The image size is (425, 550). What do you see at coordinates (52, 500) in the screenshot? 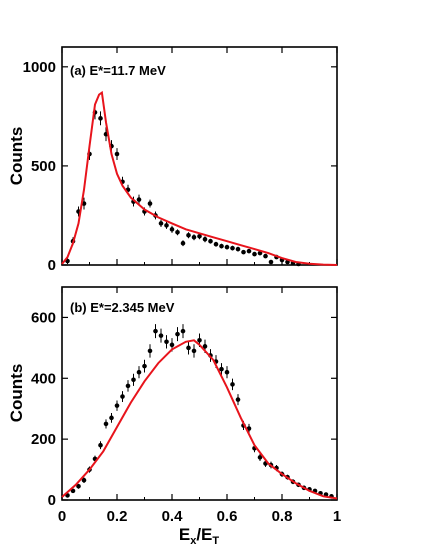
I see `y-tick-label-b: 0` at bounding box center [52, 500].